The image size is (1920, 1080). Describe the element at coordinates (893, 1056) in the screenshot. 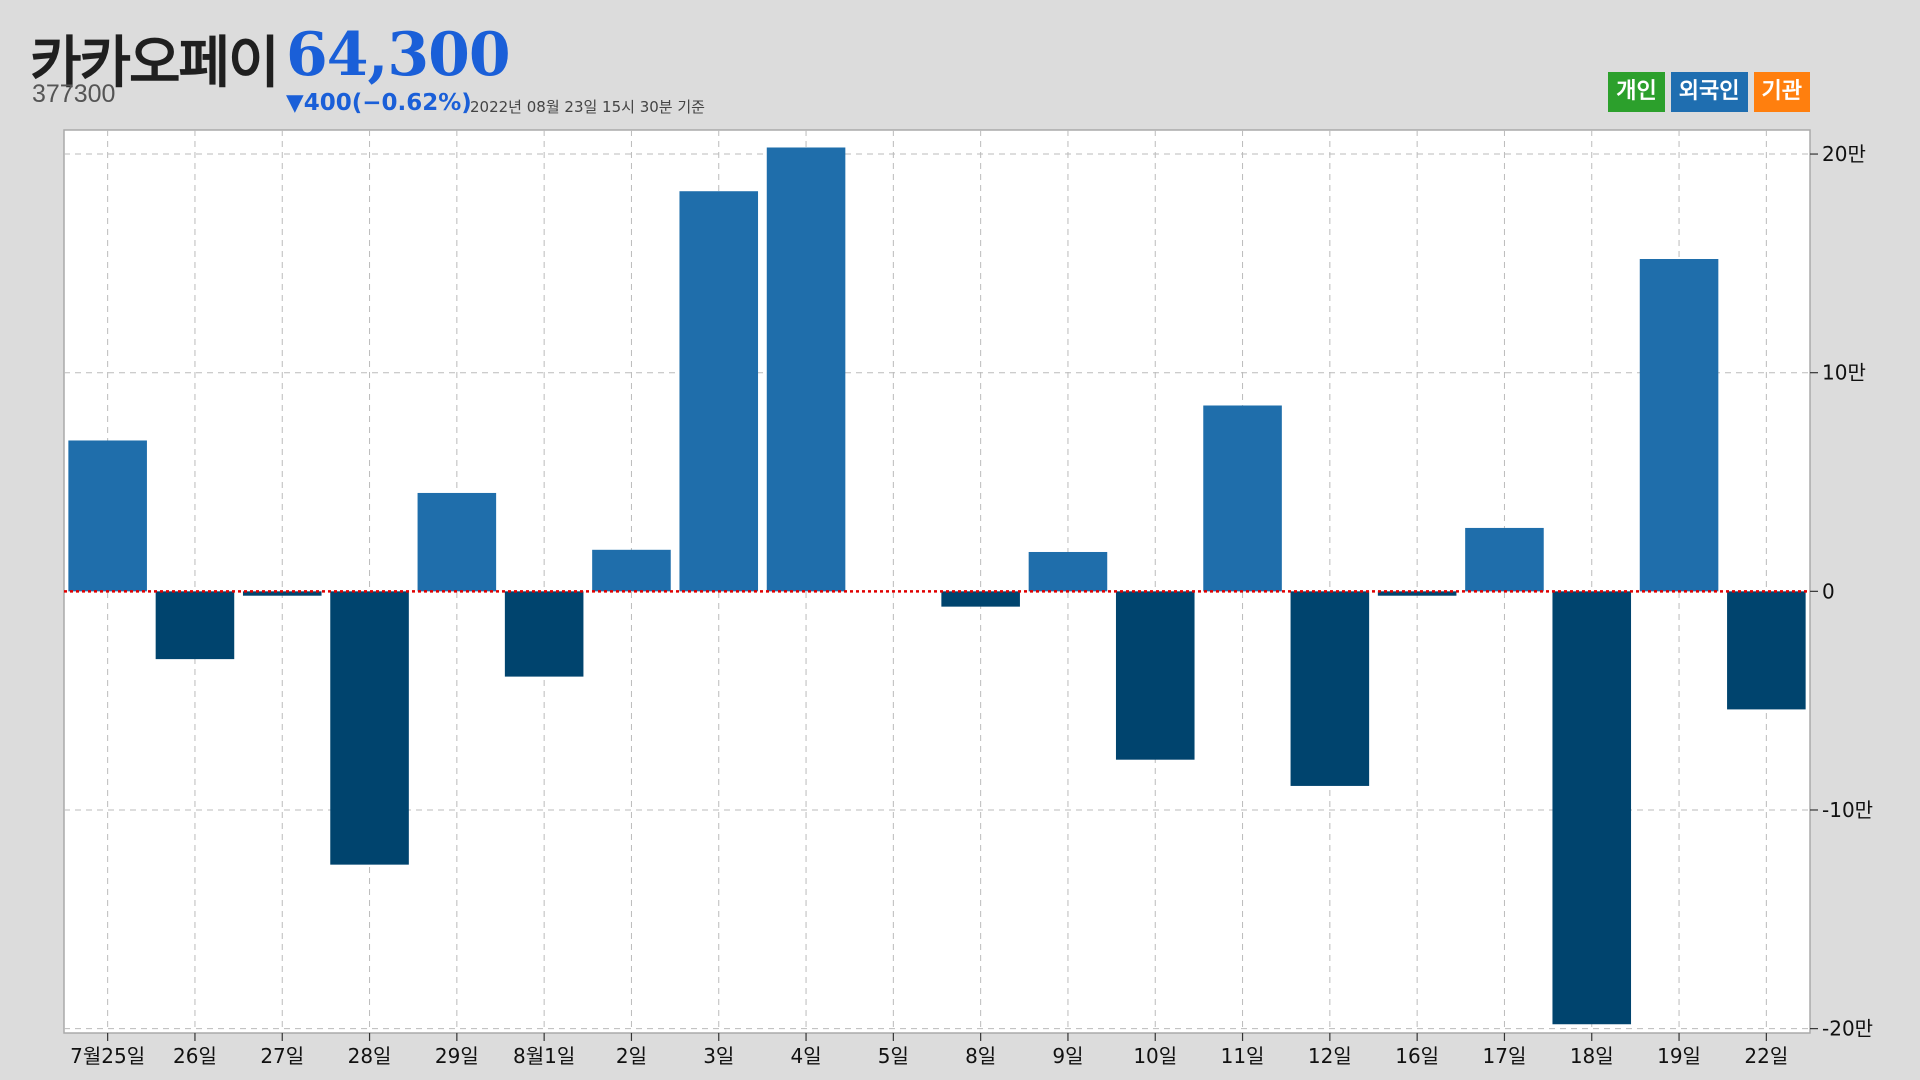

I see `x-tick-label: 5일` at that location.